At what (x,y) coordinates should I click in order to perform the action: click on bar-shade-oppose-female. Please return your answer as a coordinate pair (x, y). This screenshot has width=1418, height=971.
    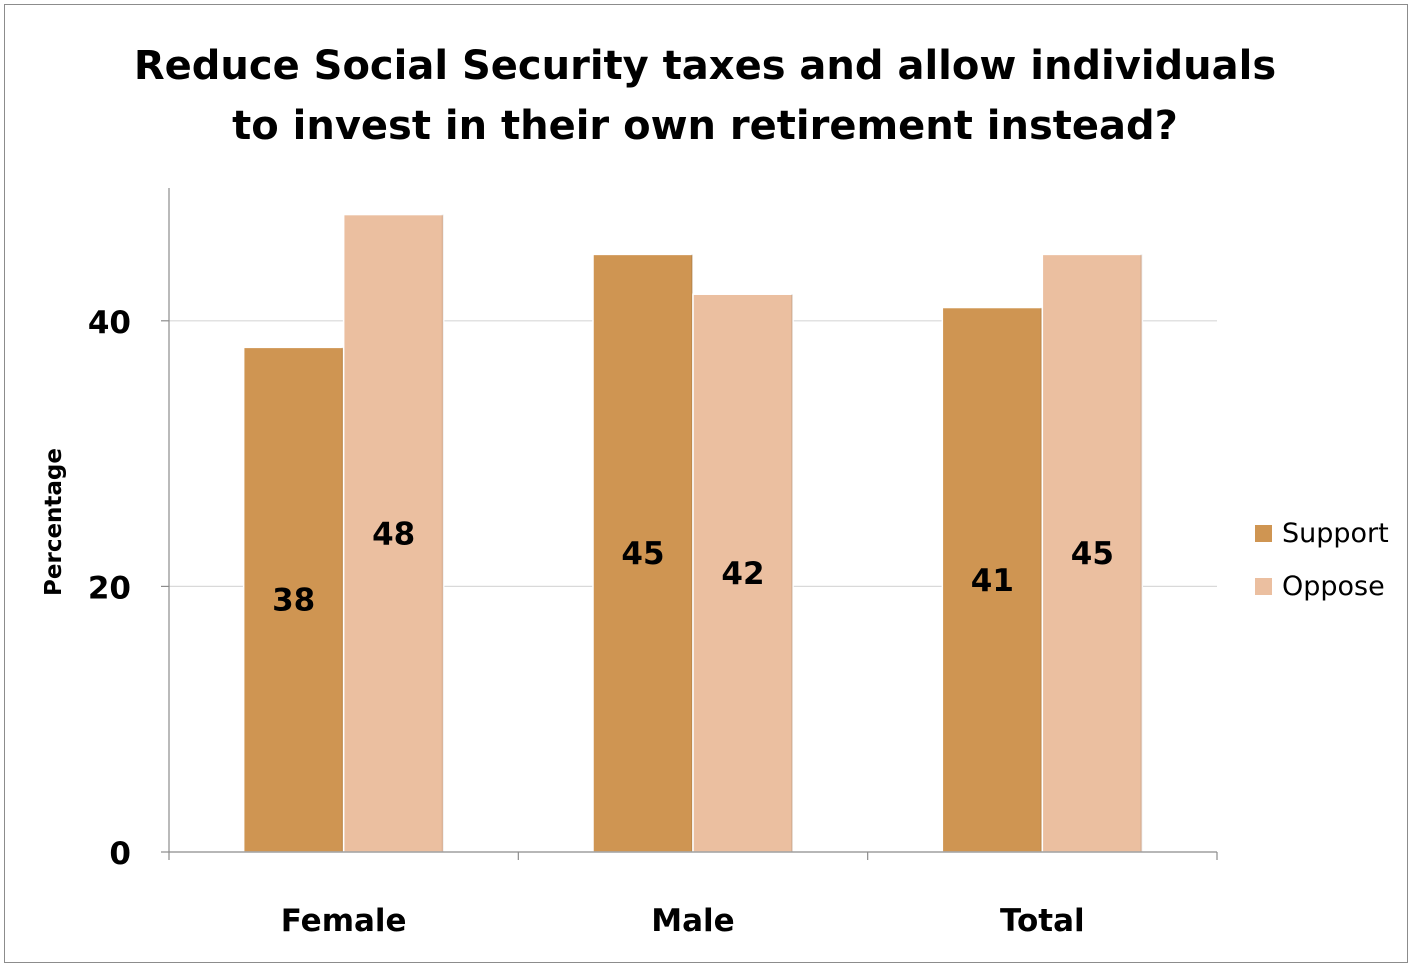
    Looking at the image, I should click on (442, 533).